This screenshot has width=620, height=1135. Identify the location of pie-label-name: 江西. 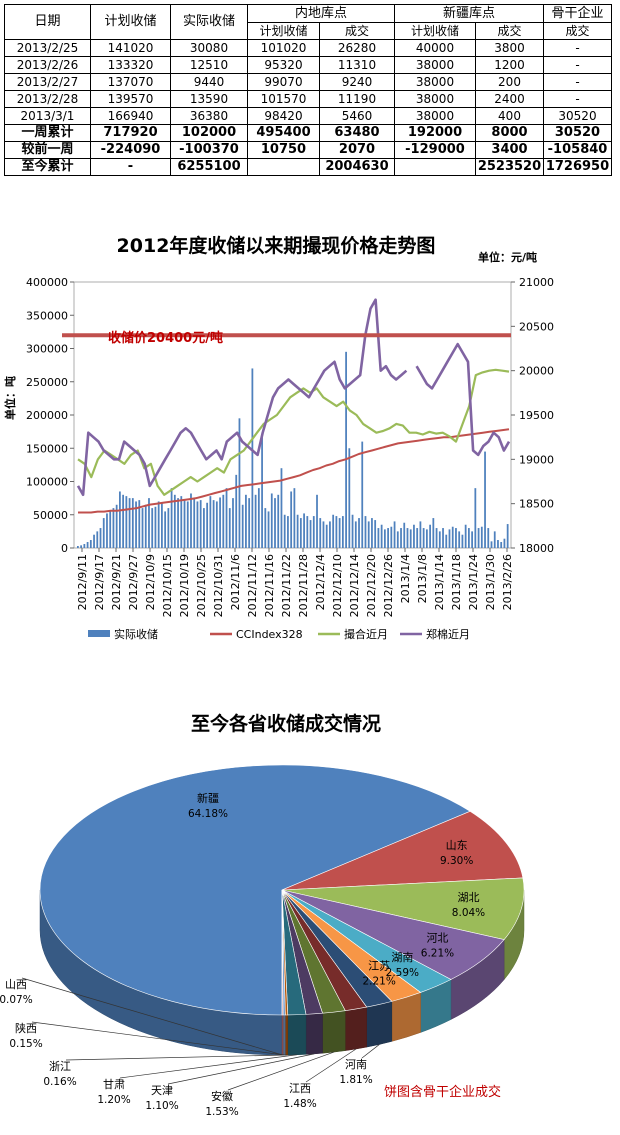
(300, 1088).